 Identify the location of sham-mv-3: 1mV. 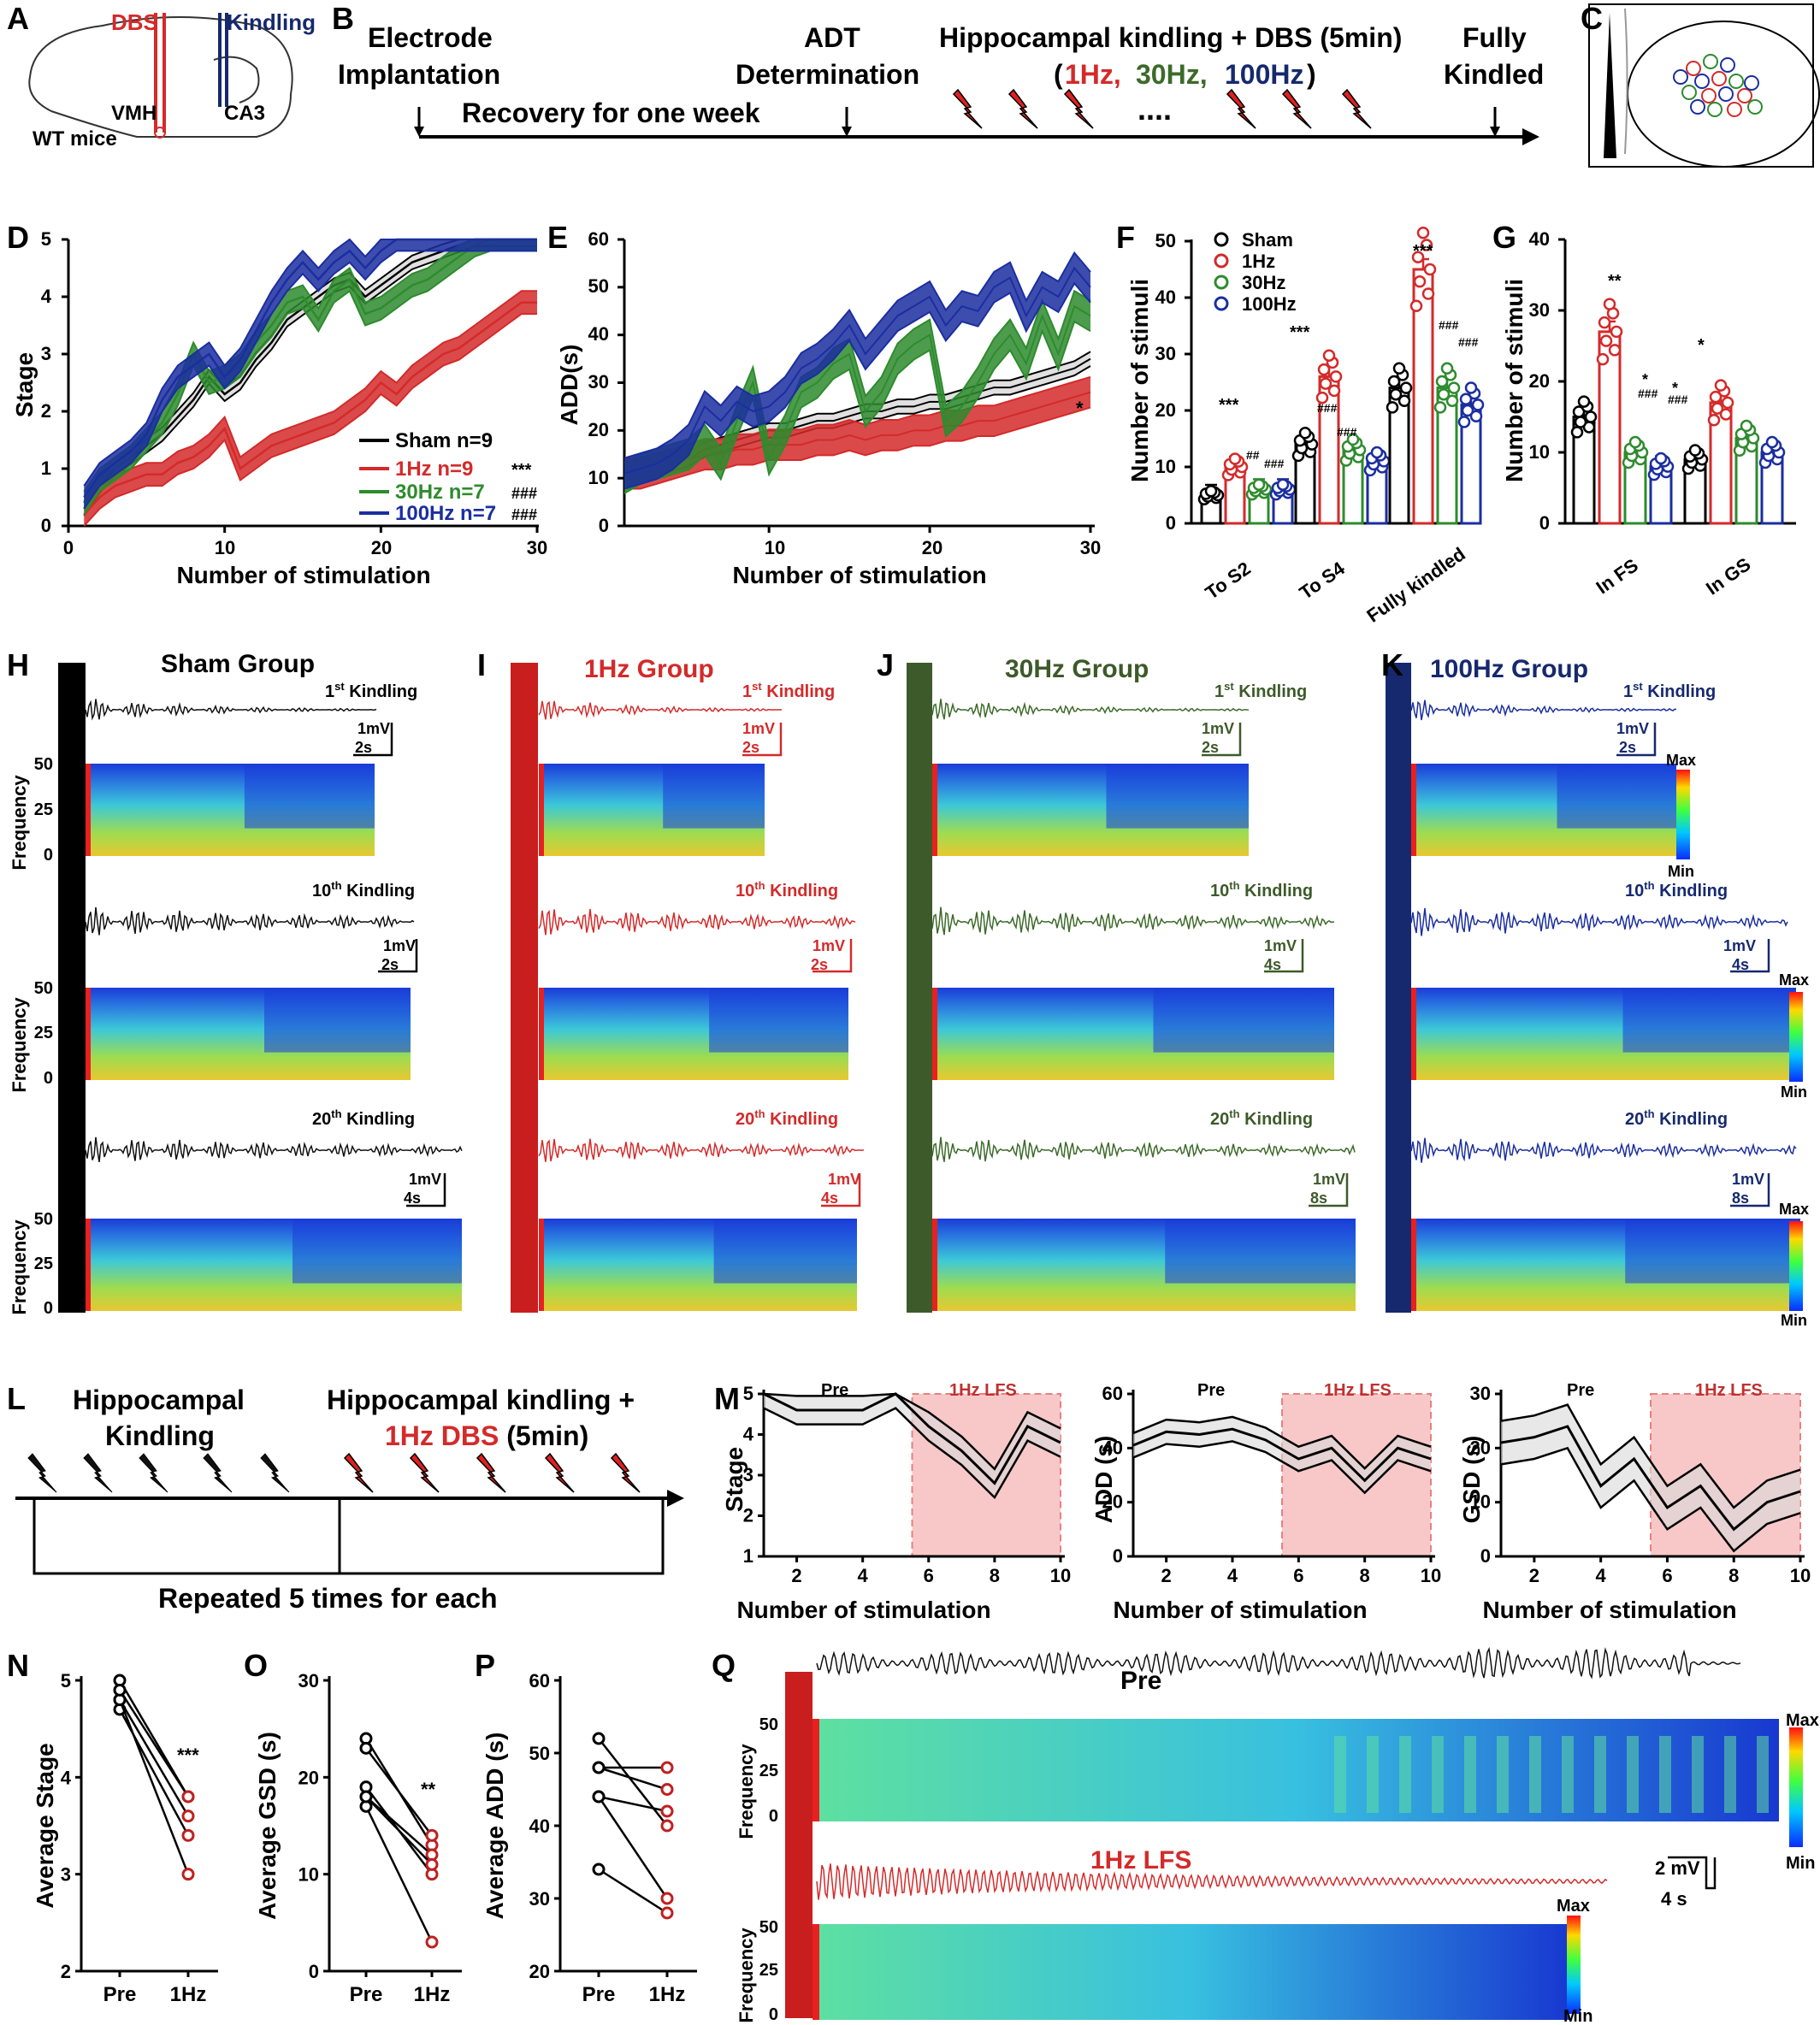
(425, 1179).